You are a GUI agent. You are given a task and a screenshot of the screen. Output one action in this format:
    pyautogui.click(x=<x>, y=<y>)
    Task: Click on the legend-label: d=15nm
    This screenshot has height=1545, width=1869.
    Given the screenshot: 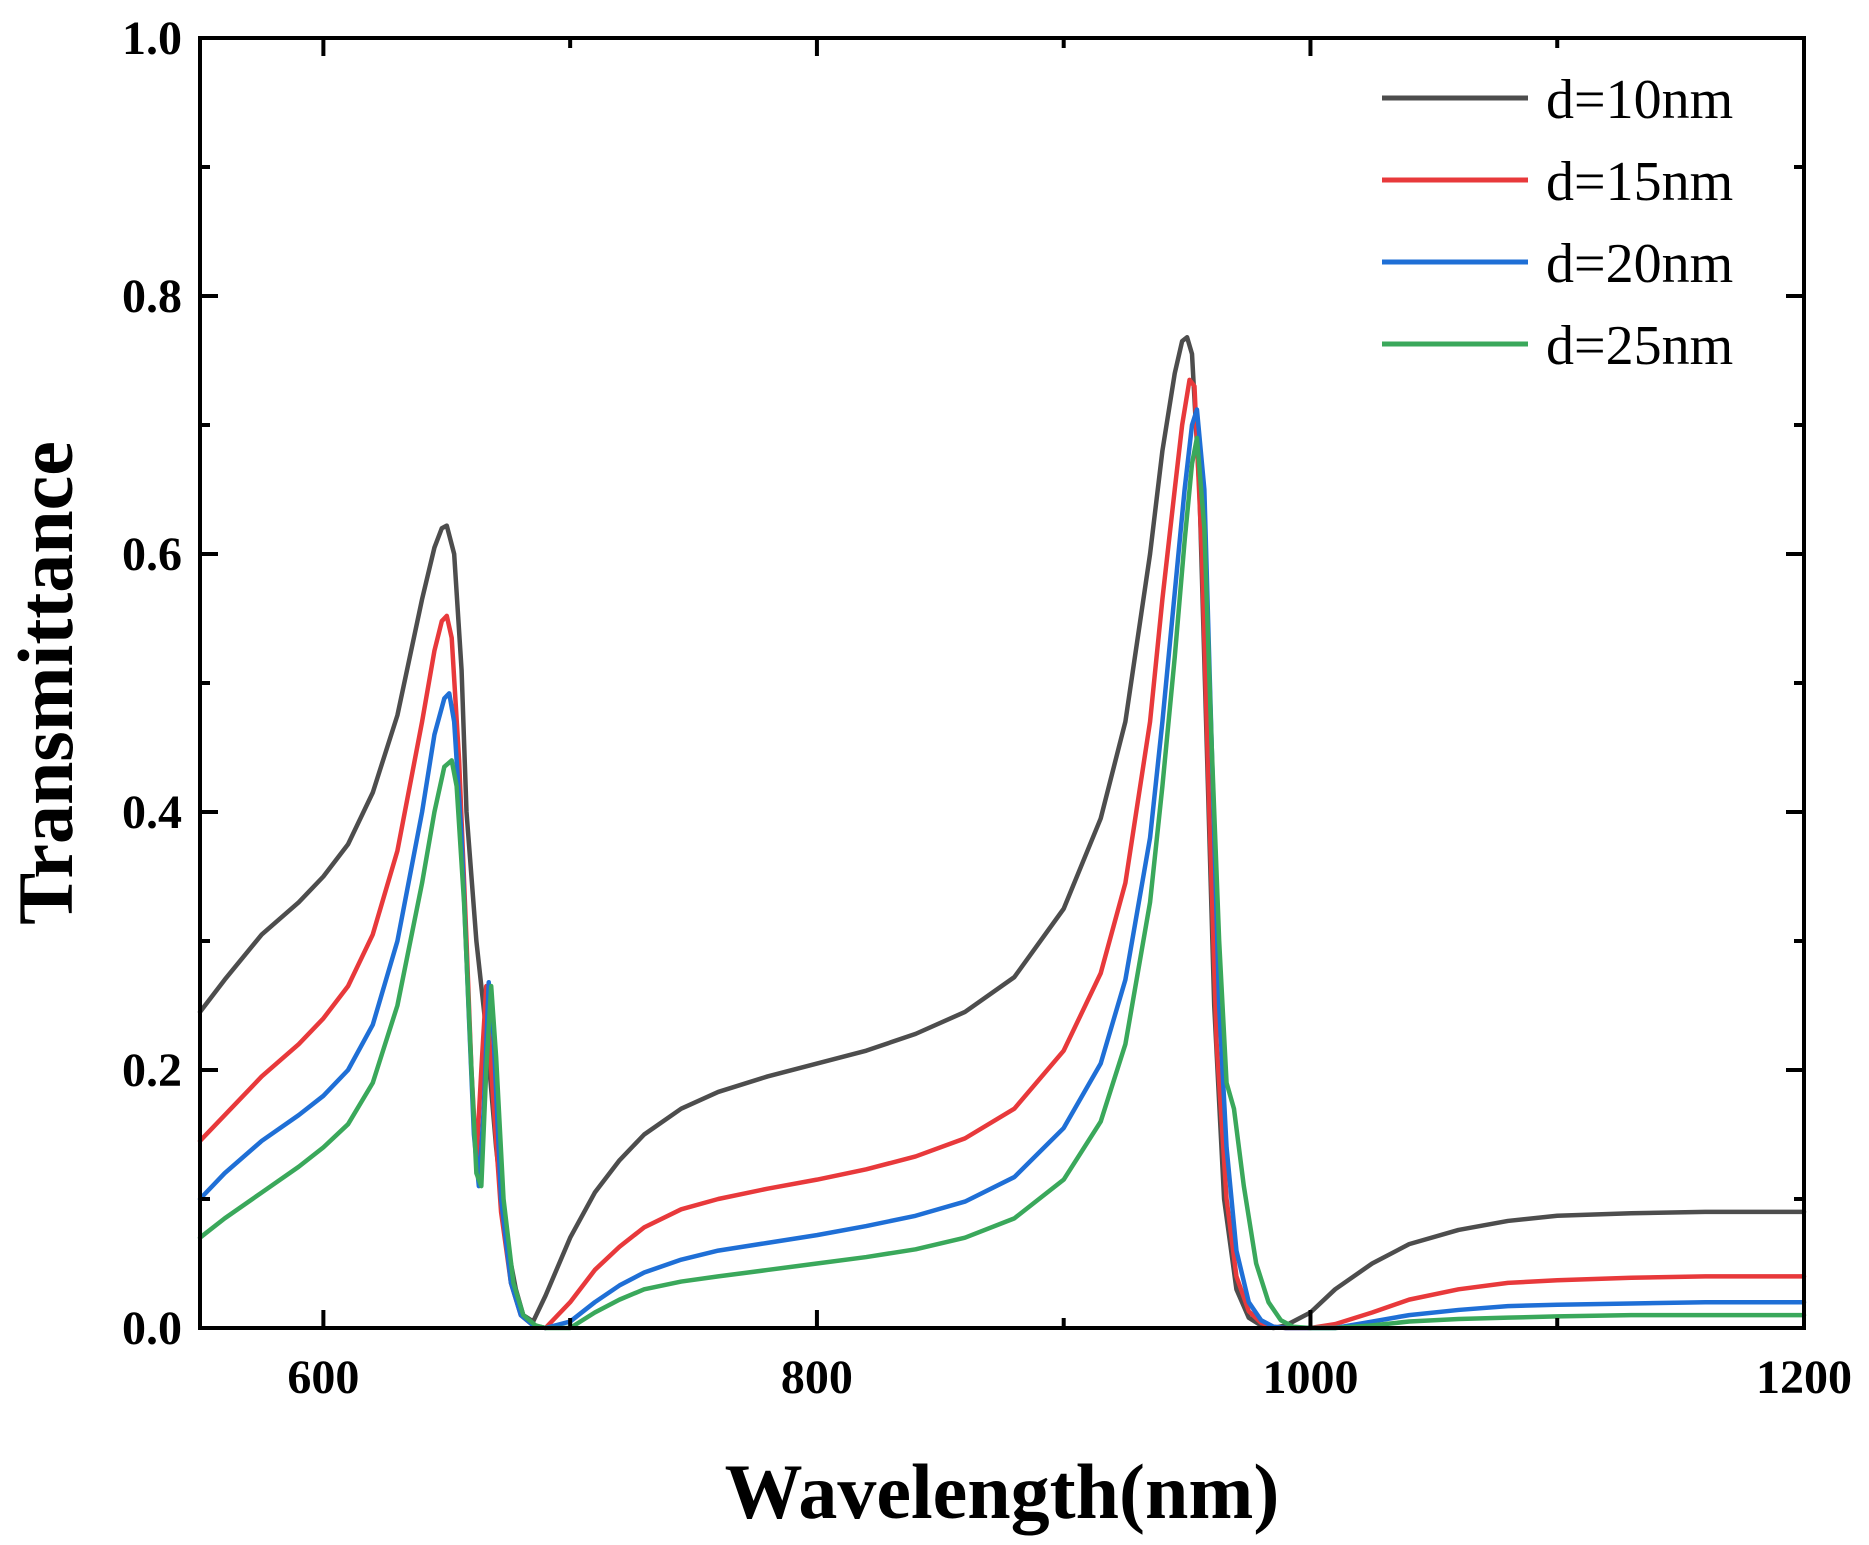 What is the action you would take?
    pyautogui.click(x=1639, y=182)
    